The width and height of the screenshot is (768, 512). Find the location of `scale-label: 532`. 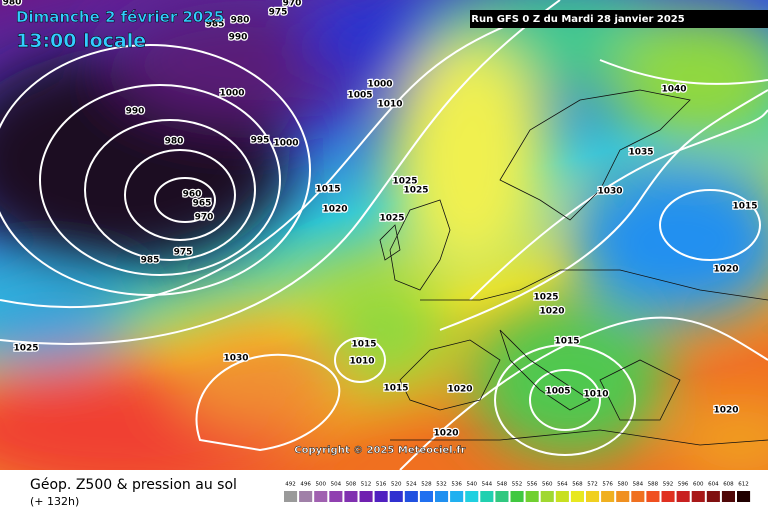

scale-label: 532 is located at coordinates (441, 485).